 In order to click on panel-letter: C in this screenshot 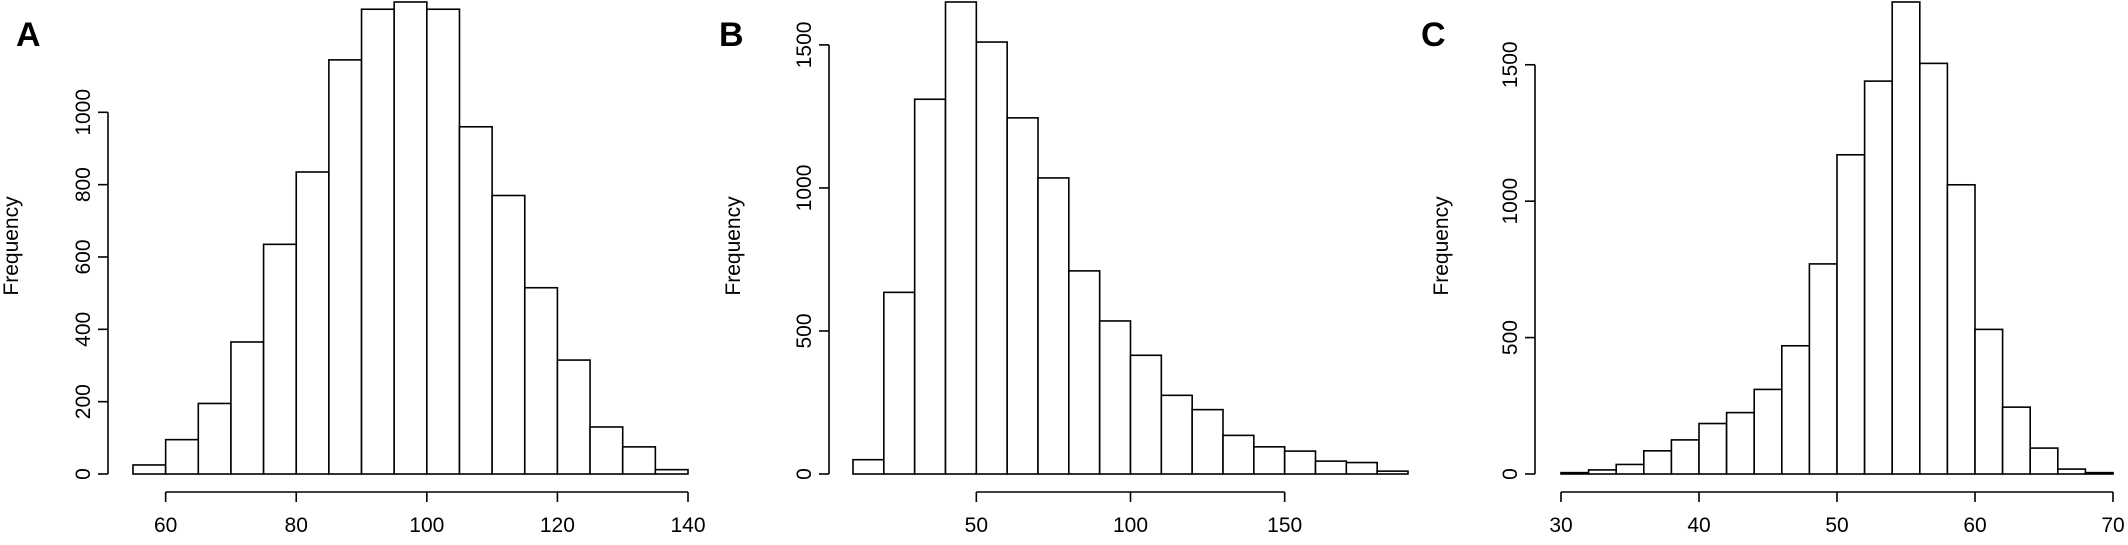, I will do `click(1433, 35)`.